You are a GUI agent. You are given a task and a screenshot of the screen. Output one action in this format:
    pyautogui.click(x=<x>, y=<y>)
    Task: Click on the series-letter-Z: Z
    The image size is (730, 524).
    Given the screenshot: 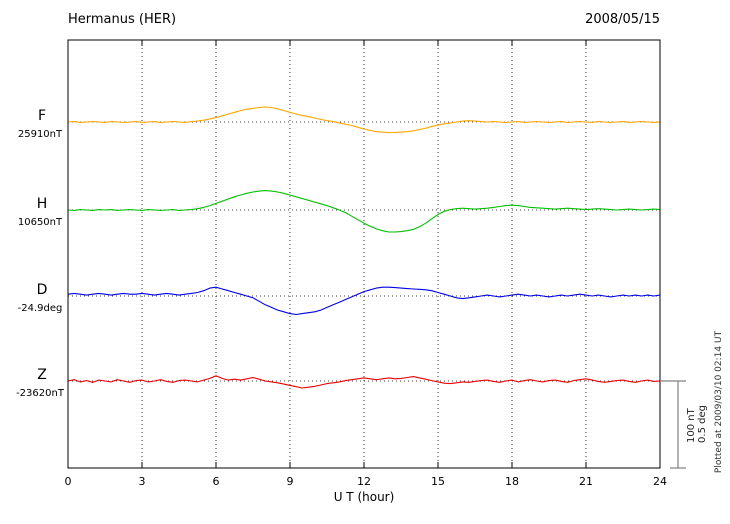 What is the action you would take?
    pyautogui.click(x=42, y=375)
    